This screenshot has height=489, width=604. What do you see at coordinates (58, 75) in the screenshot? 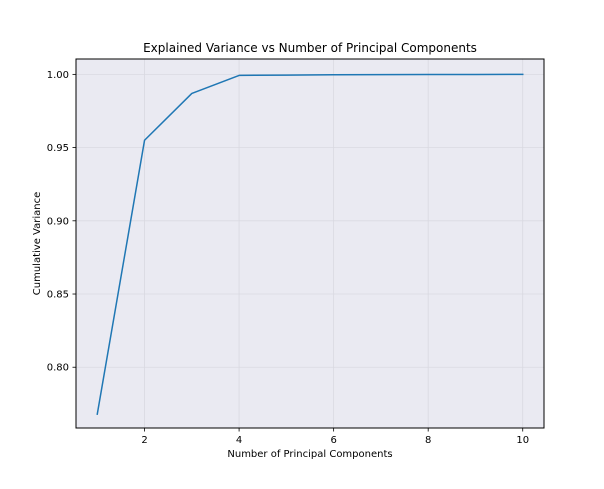
I see `y-tick-label: 1.00` at bounding box center [58, 75].